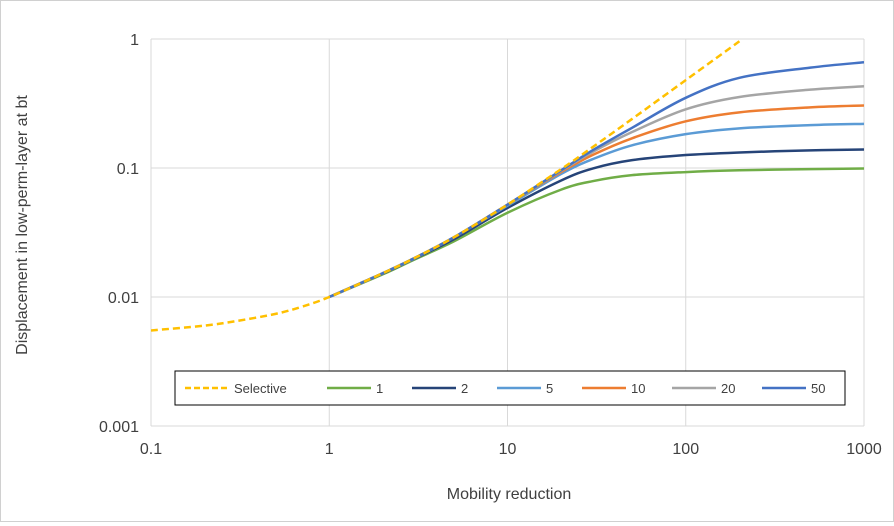 The height and width of the screenshot is (526, 894). I want to click on legend-item: 20, so click(703, 388).